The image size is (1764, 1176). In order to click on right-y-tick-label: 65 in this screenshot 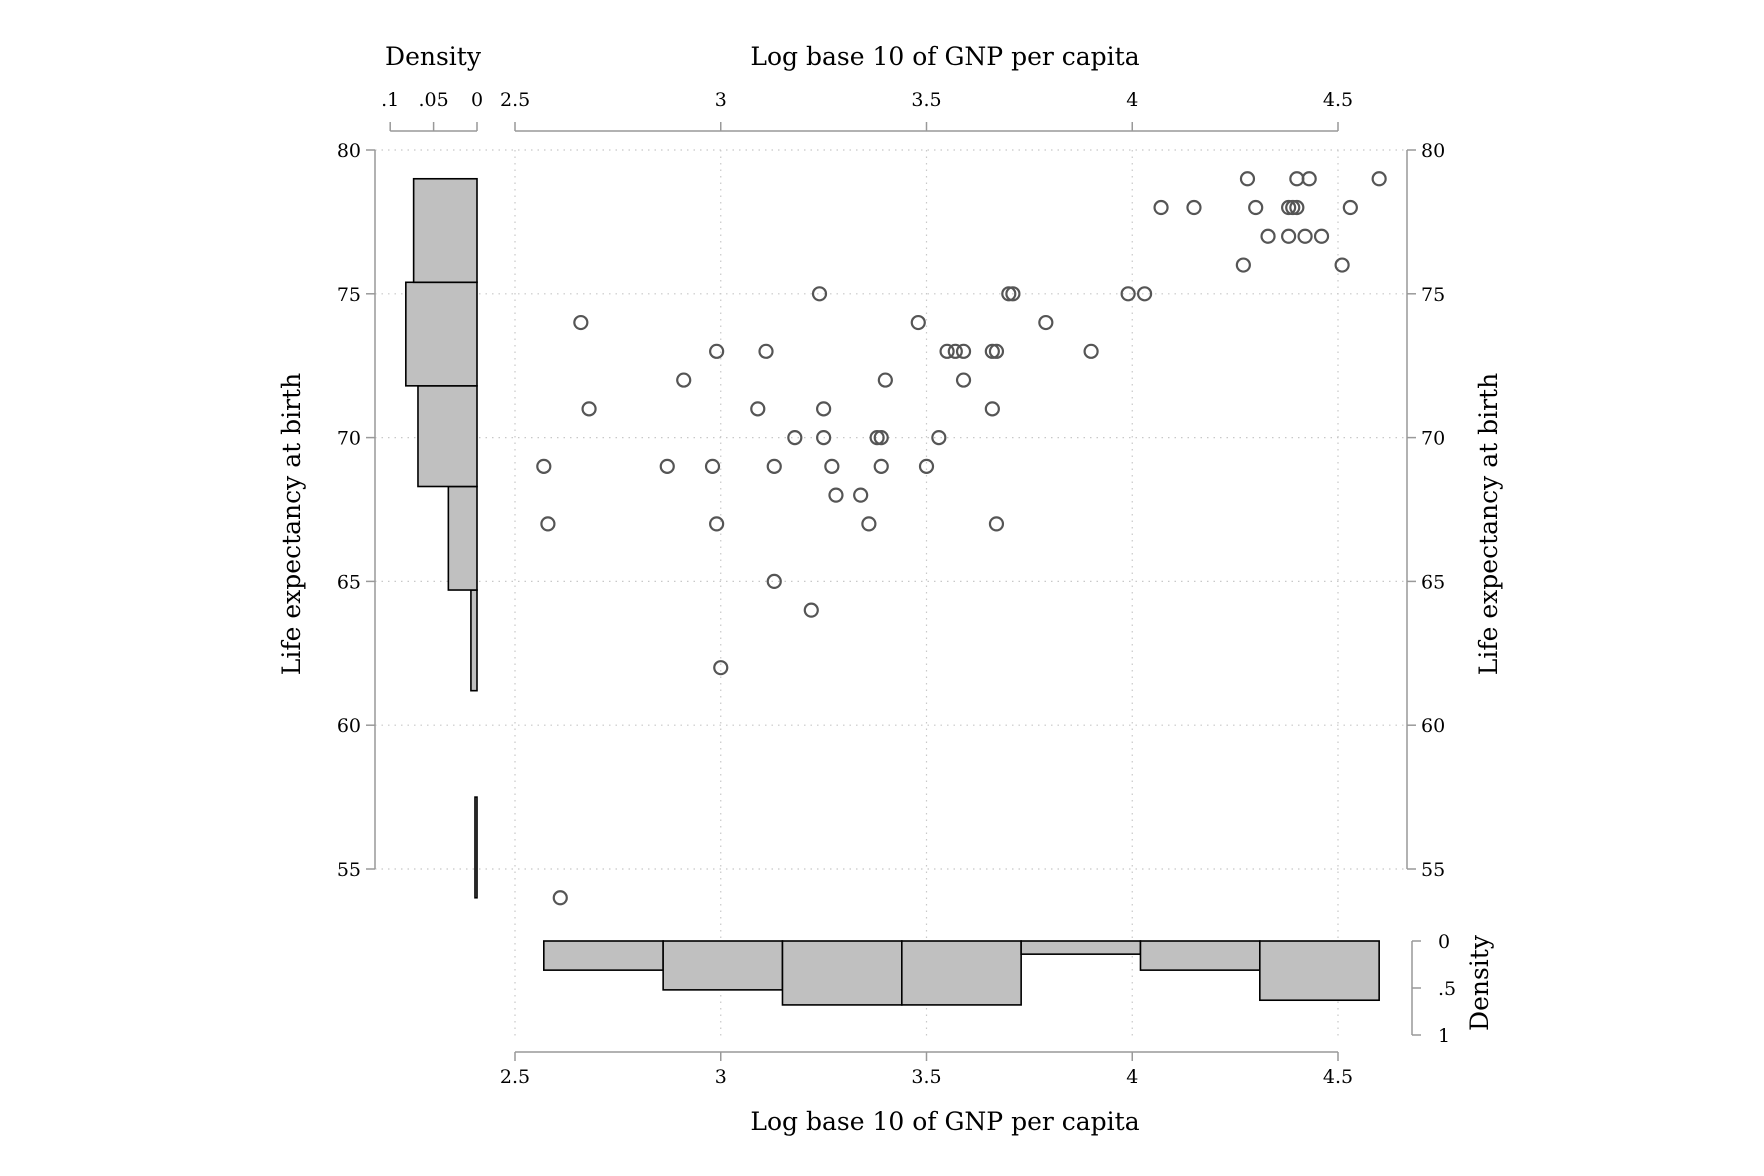, I will do `click(1433, 582)`.